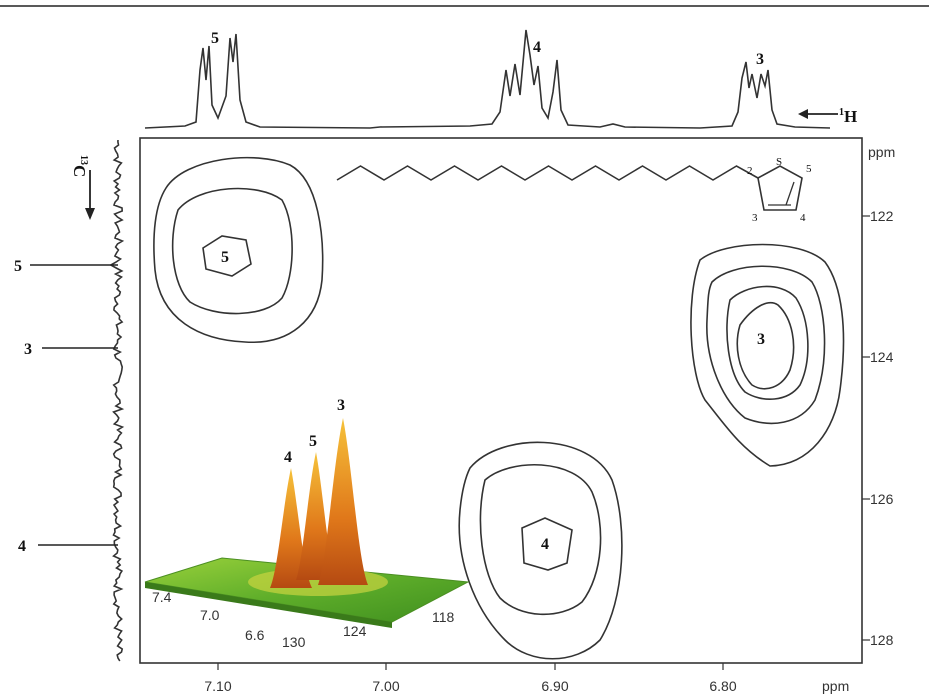 The image size is (929, 698). Describe the element at coordinates (722, 686) in the screenshot. I see `x-tick-label: 6.80` at that location.